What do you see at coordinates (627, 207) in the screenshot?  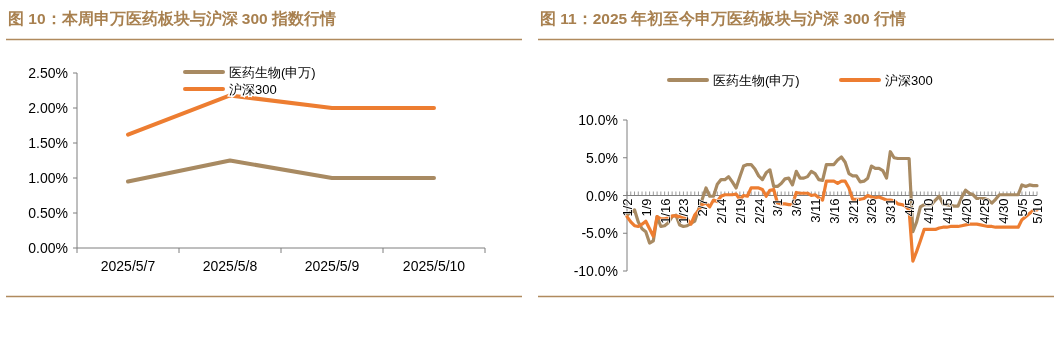 I see `x-tick-label: 1/2` at bounding box center [627, 207].